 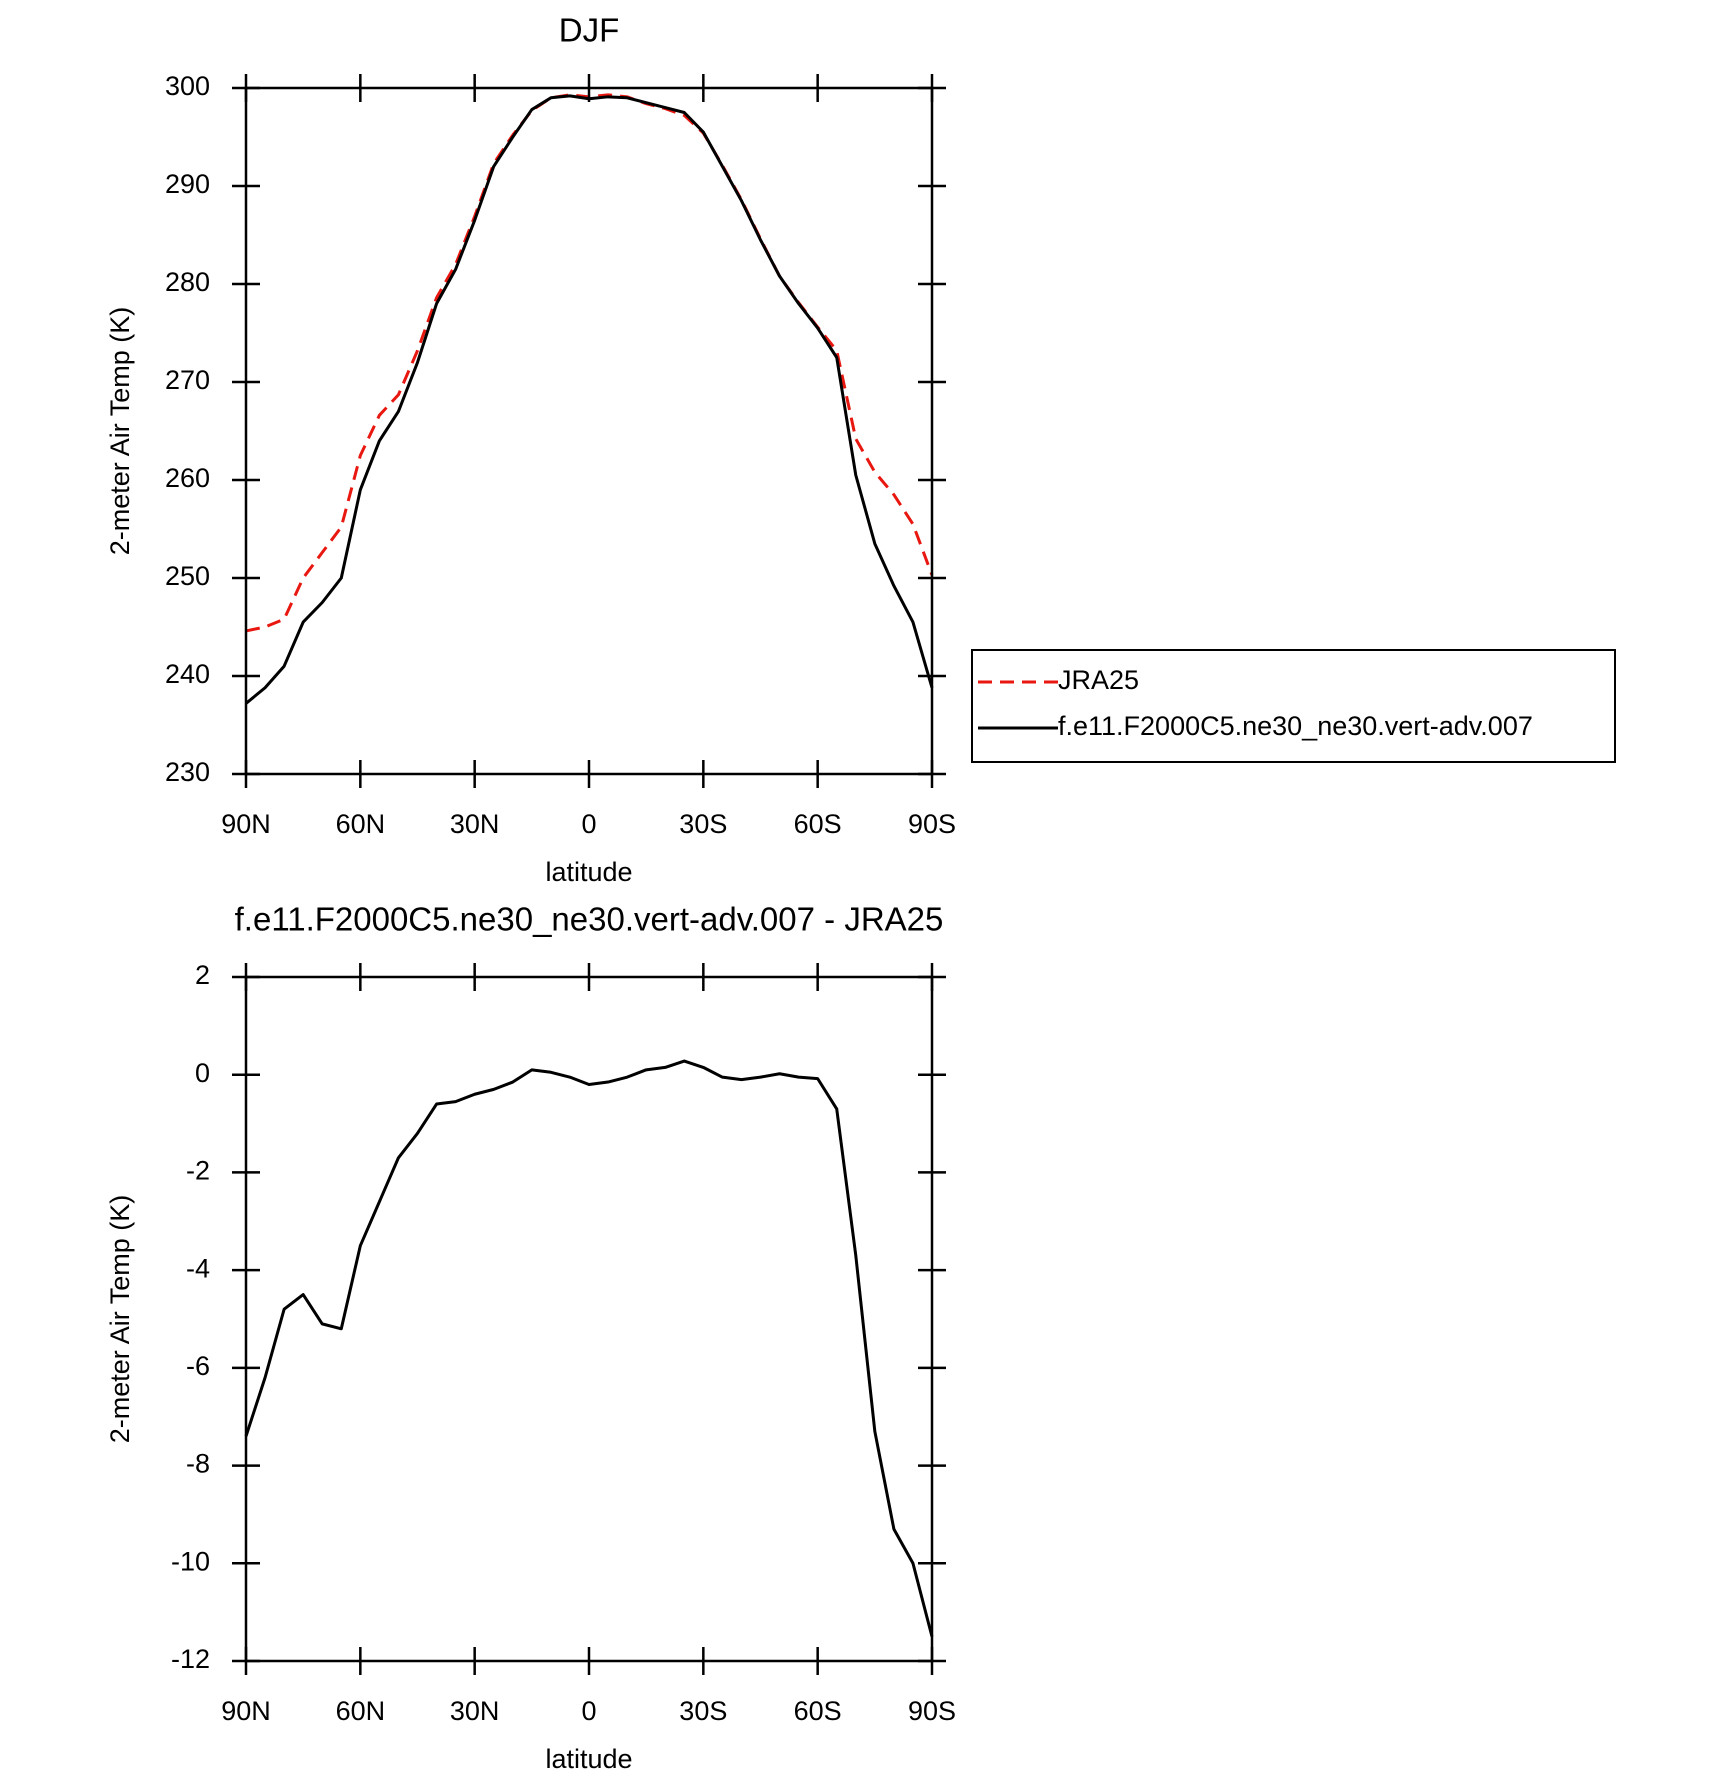 What do you see at coordinates (202, 1073) in the screenshot?
I see `y-tick-label: 0` at bounding box center [202, 1073].